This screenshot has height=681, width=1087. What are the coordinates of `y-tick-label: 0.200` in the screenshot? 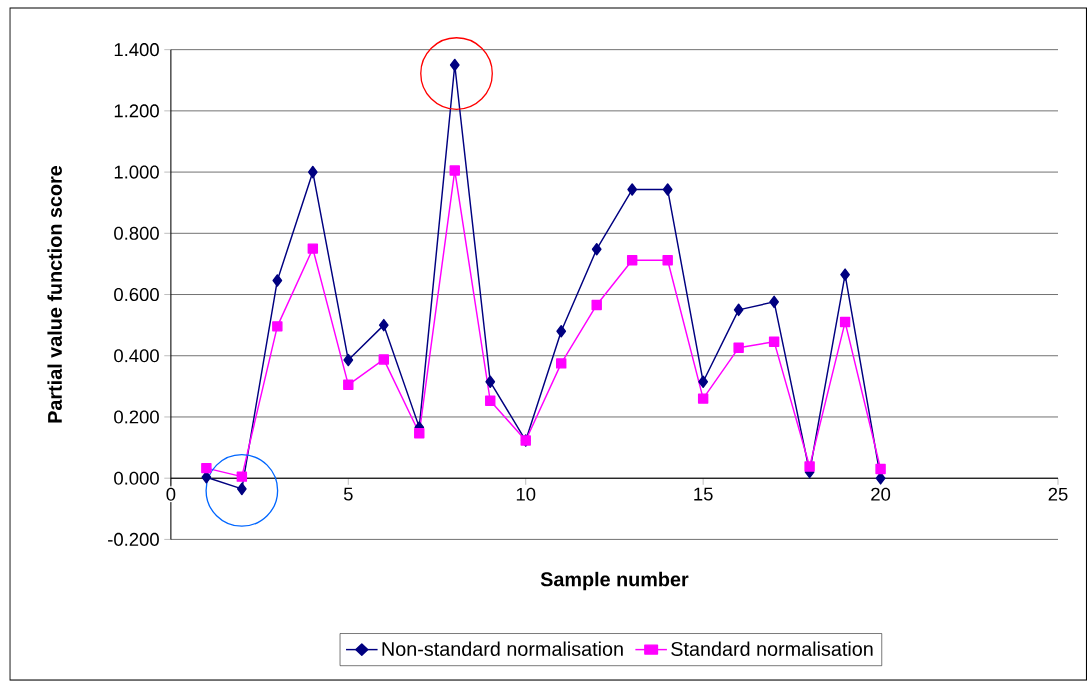 It's located at (136, 417).